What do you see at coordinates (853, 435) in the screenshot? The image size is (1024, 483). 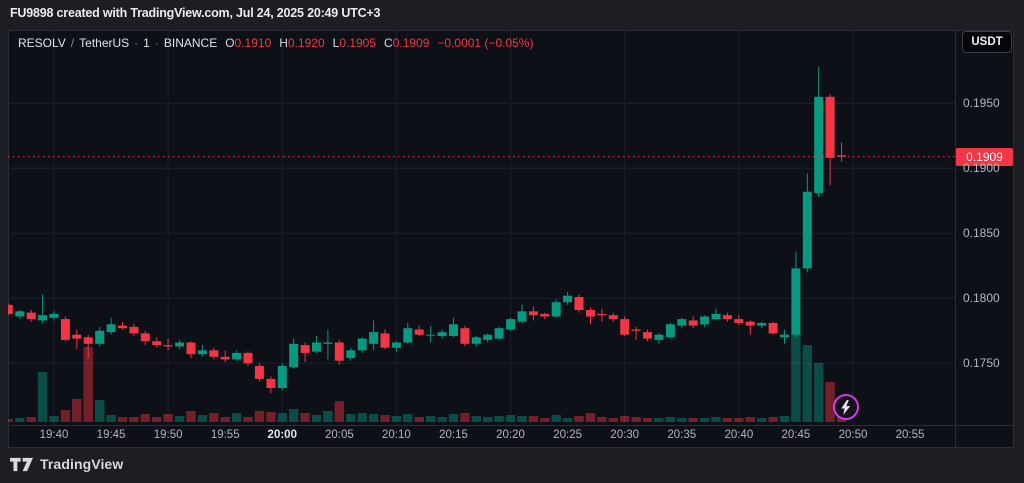 I see `time-tick-label: 20:50` at bounding box center [853, 435].